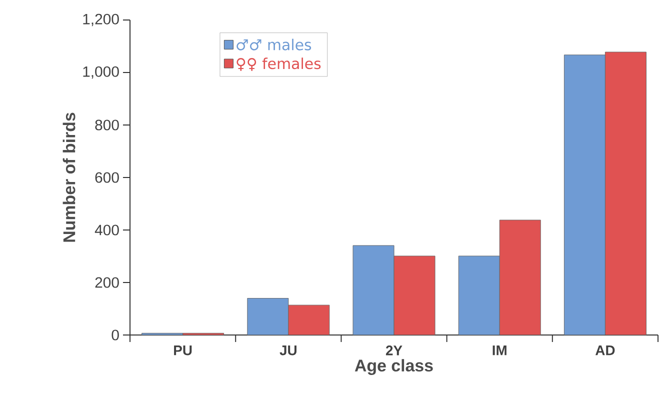 This screenshot has width=662, height=402. I want to click on legend-label: ♂♂ males, so click(274, 44).